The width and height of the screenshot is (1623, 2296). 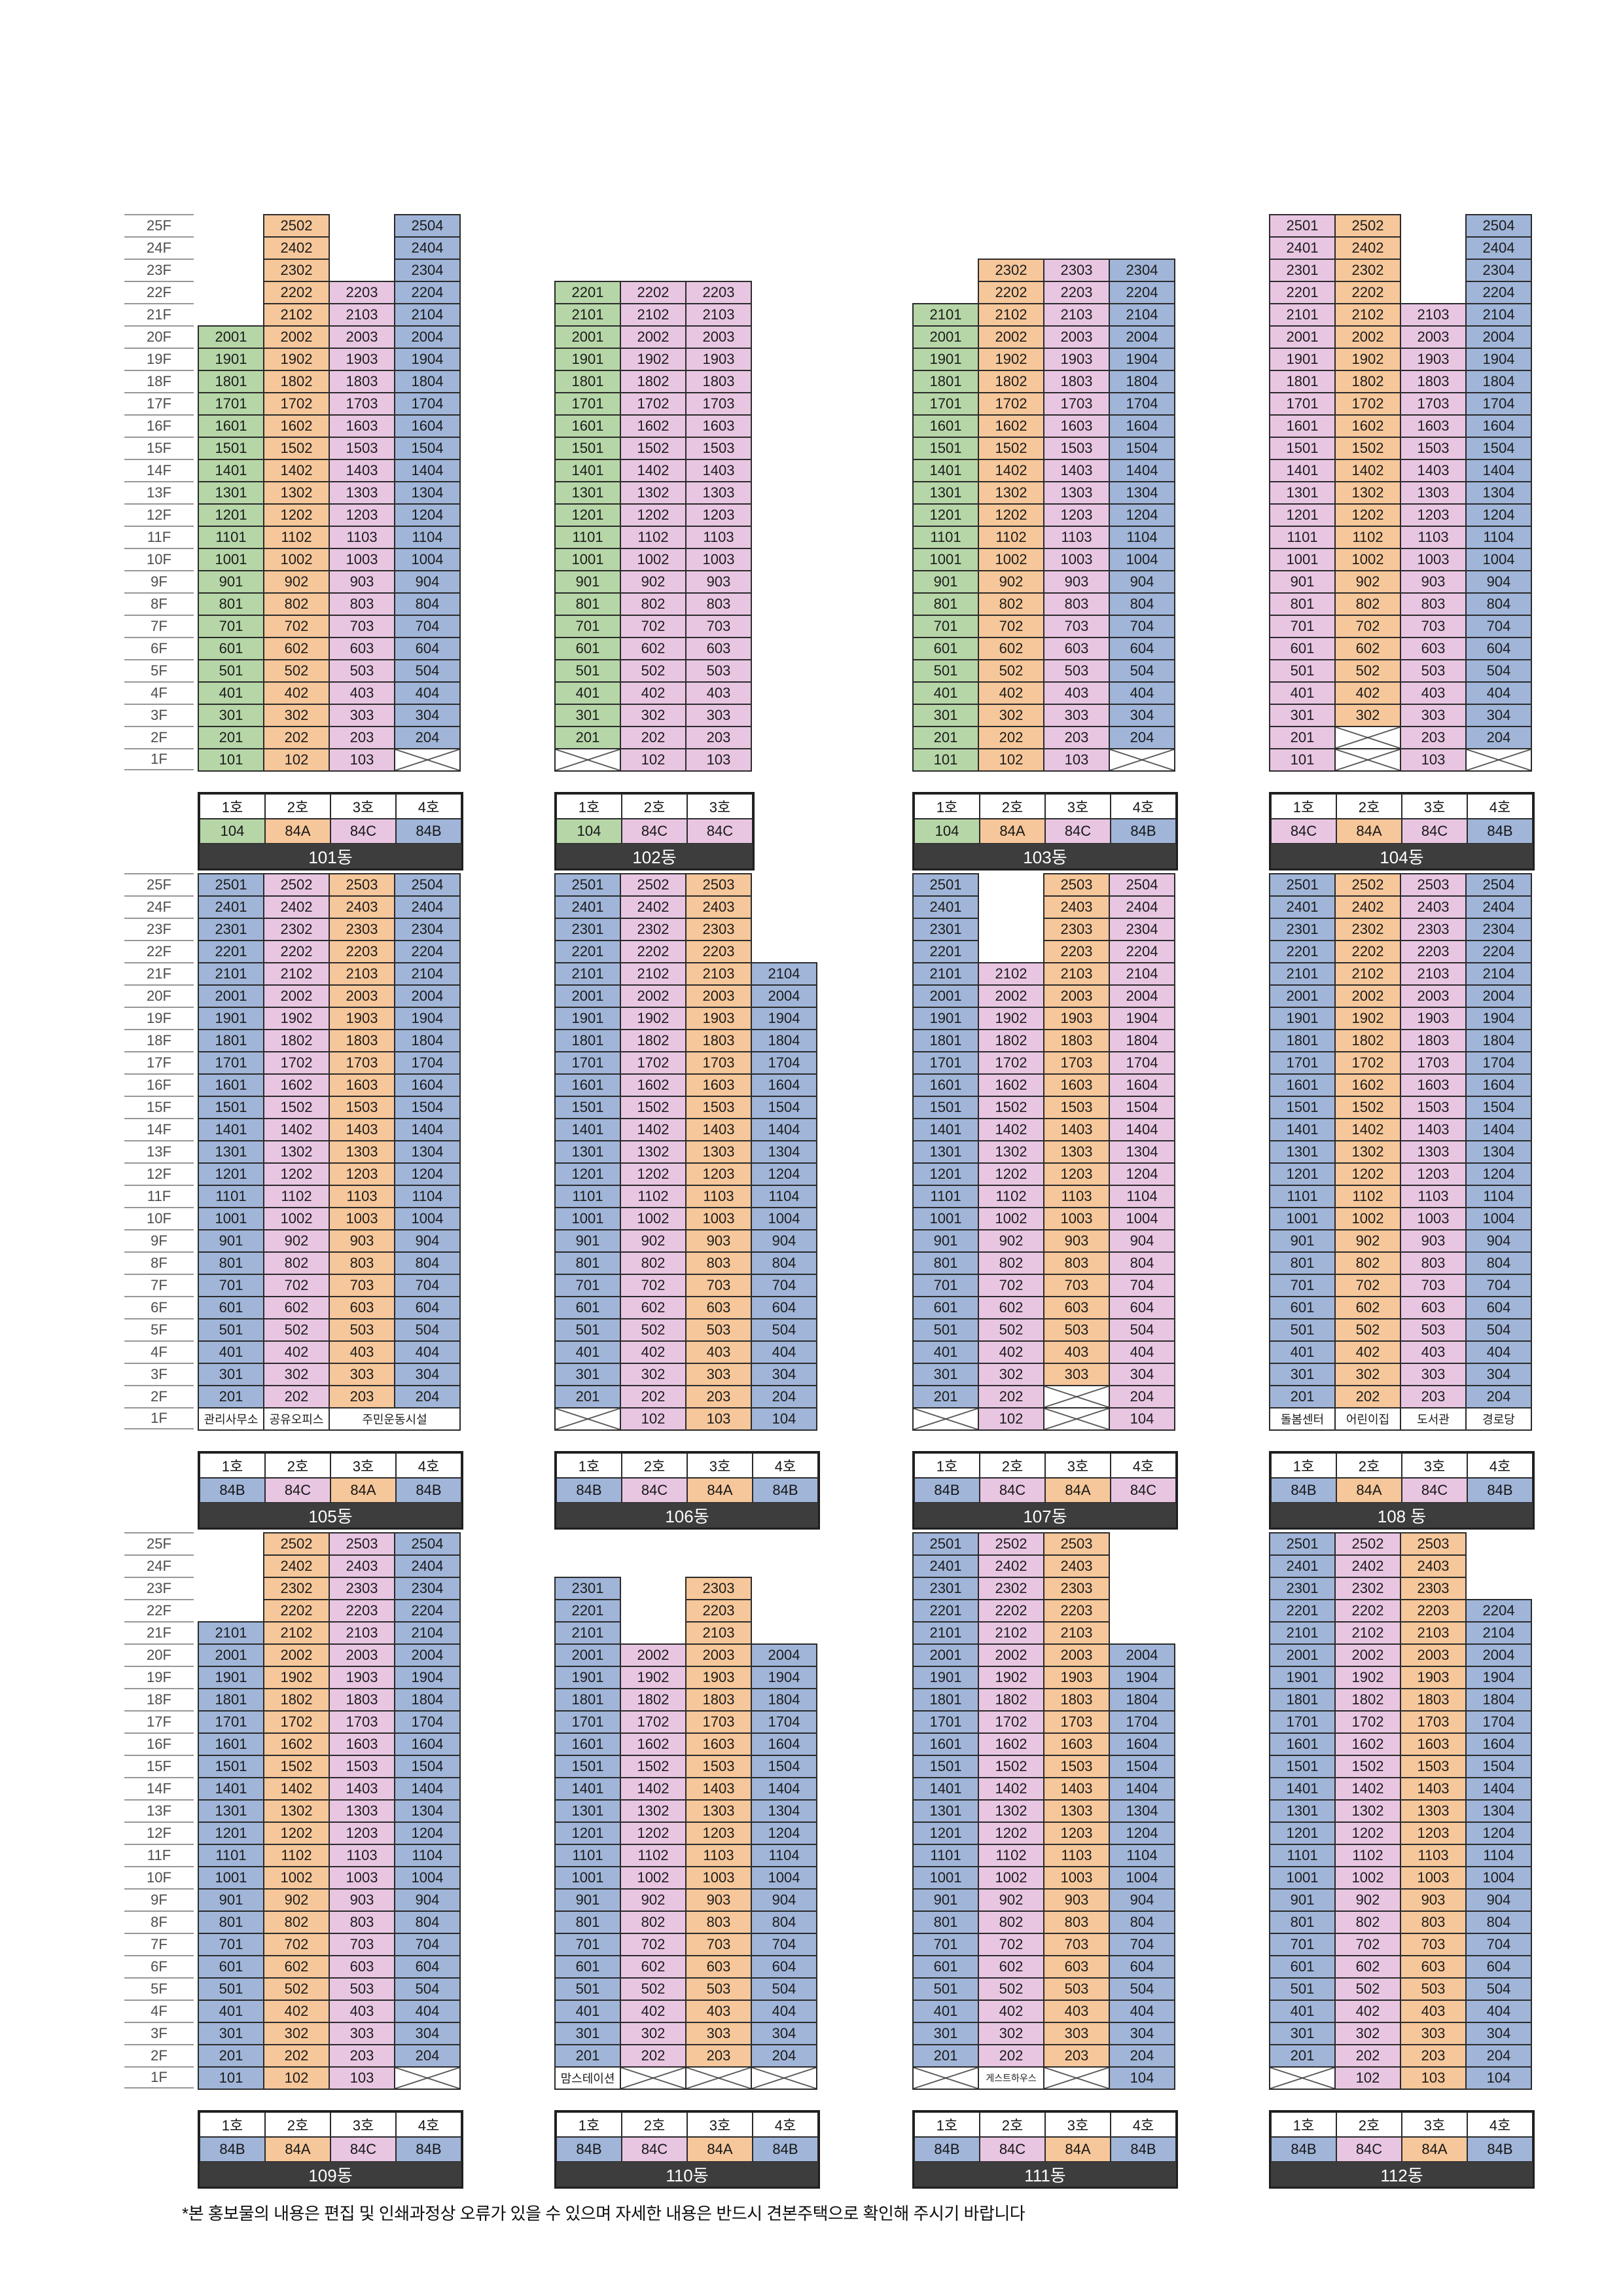 I want to click on unit-cell: 1701, so click(x=587, y=404).